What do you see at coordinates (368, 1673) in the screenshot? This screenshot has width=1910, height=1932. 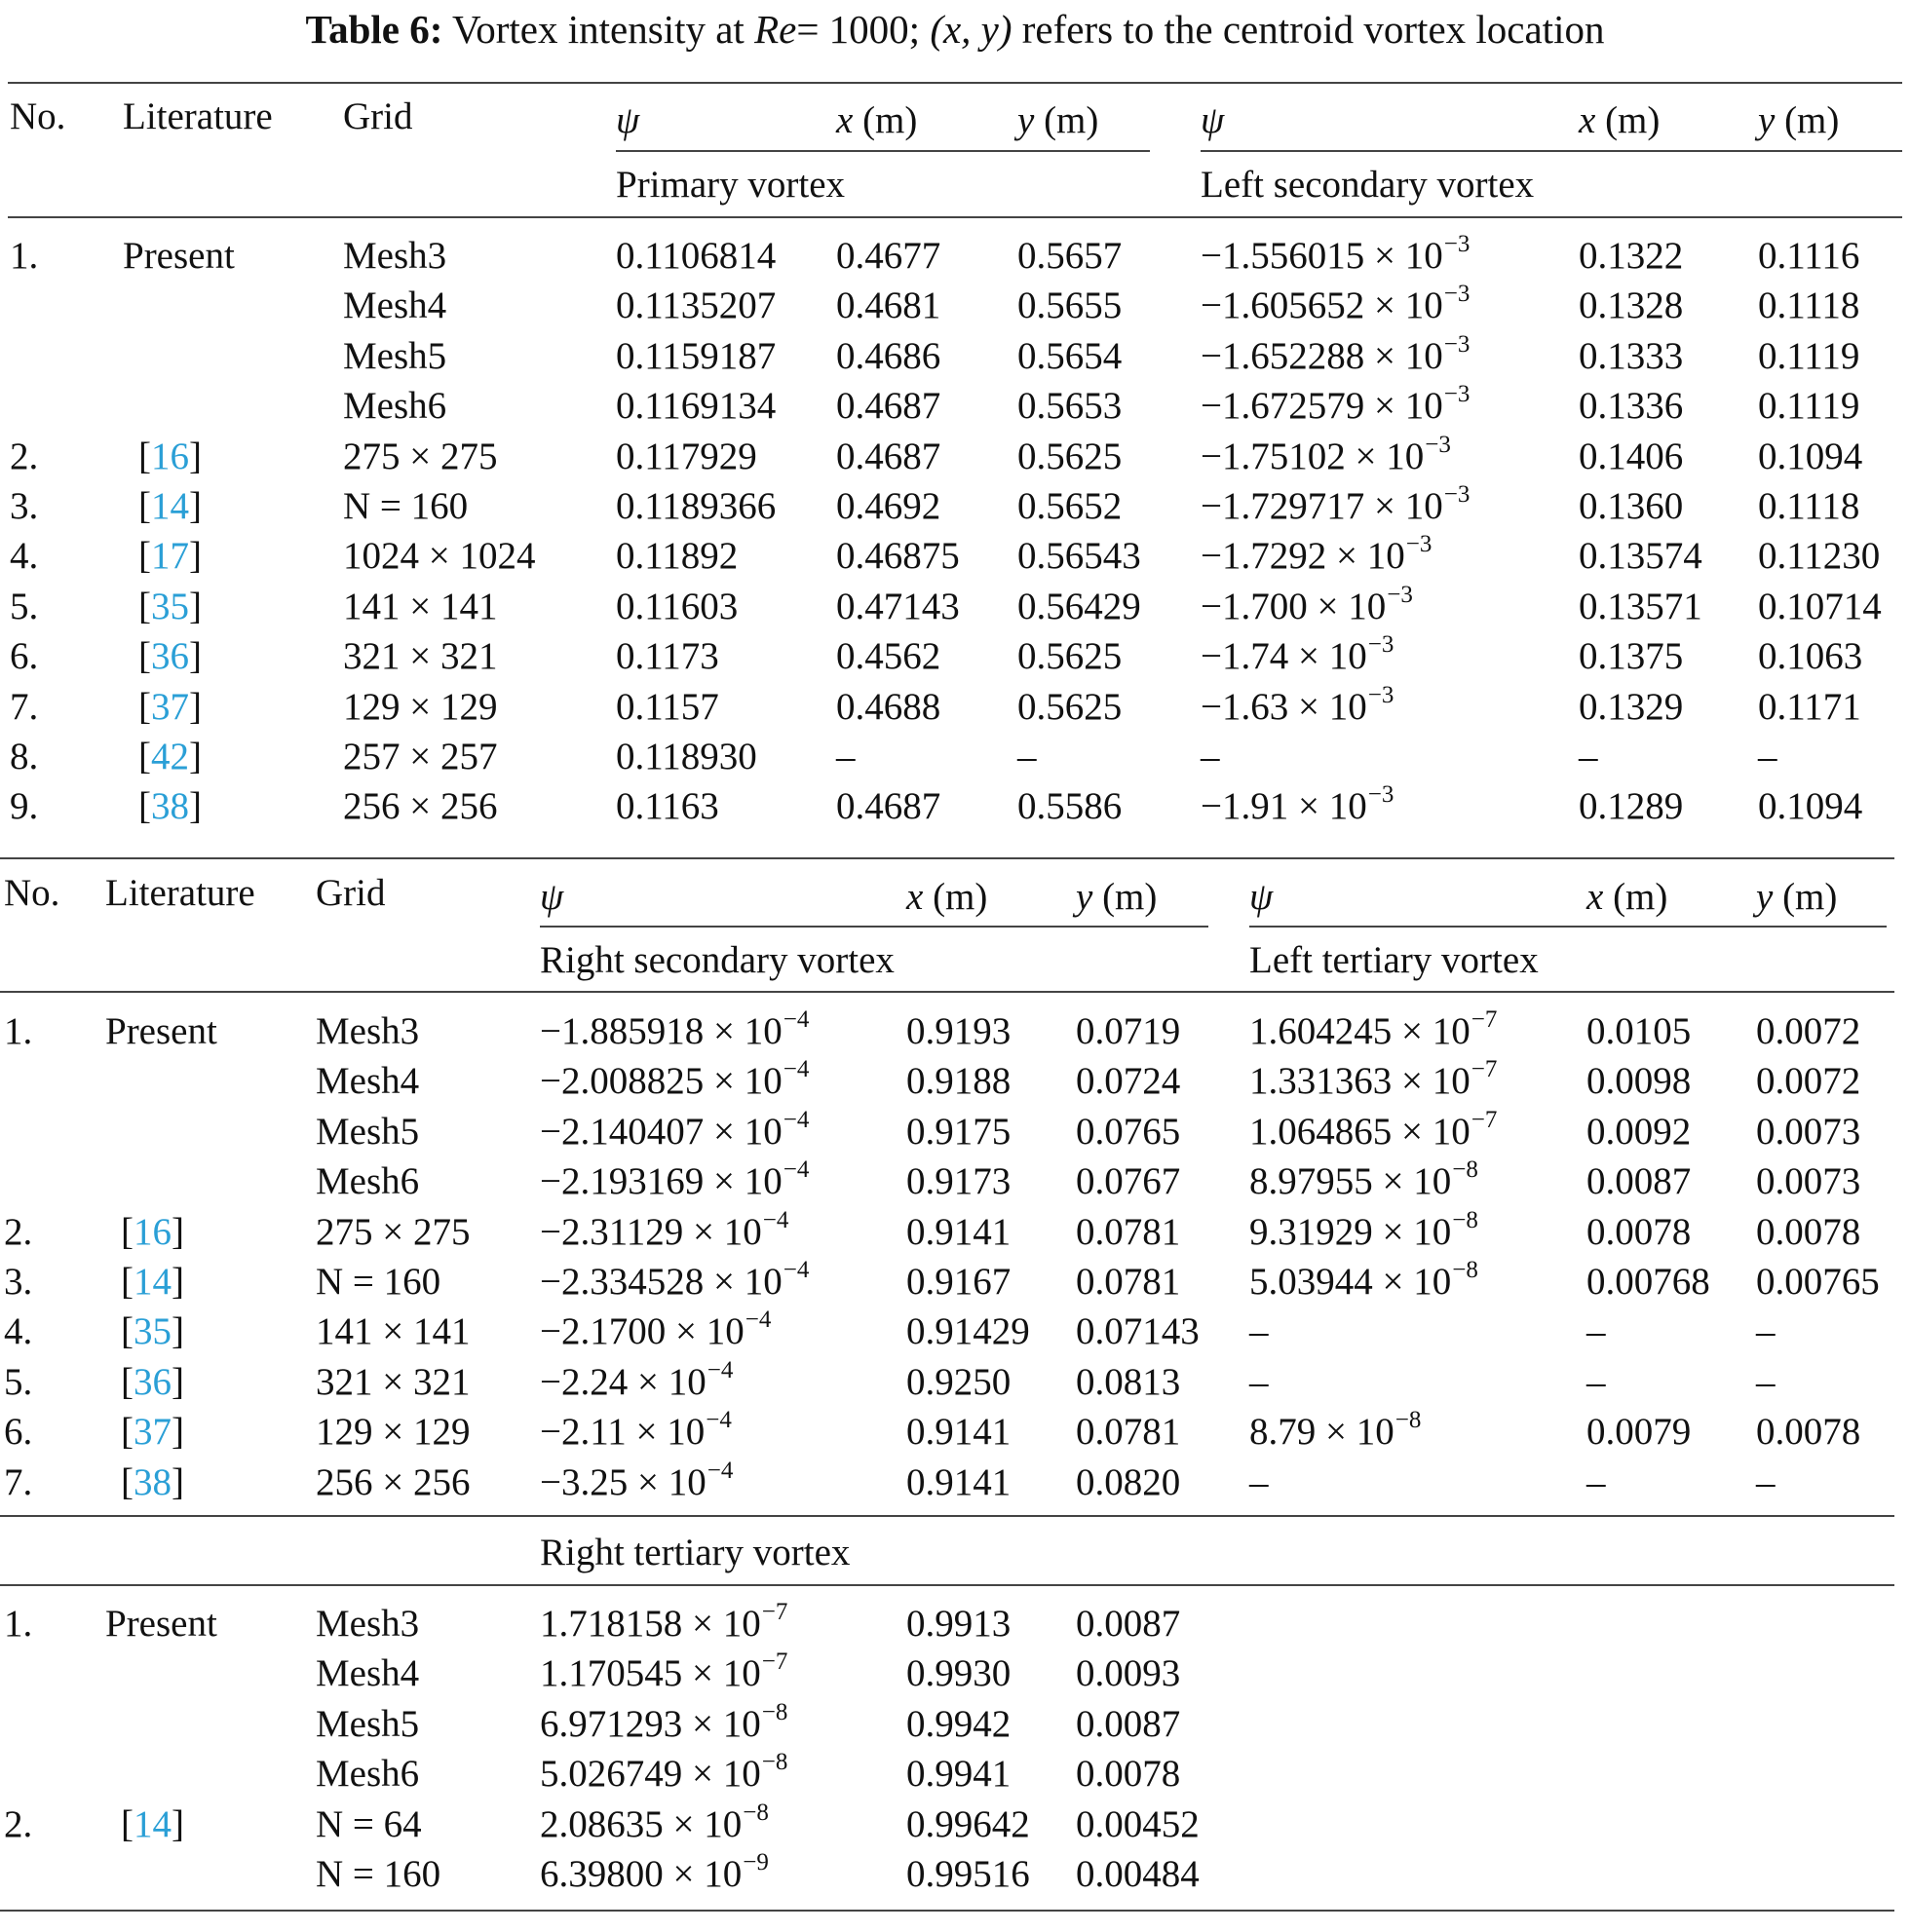 I see `grid-cell: Mesh4` at bounding box center [368, 1673].